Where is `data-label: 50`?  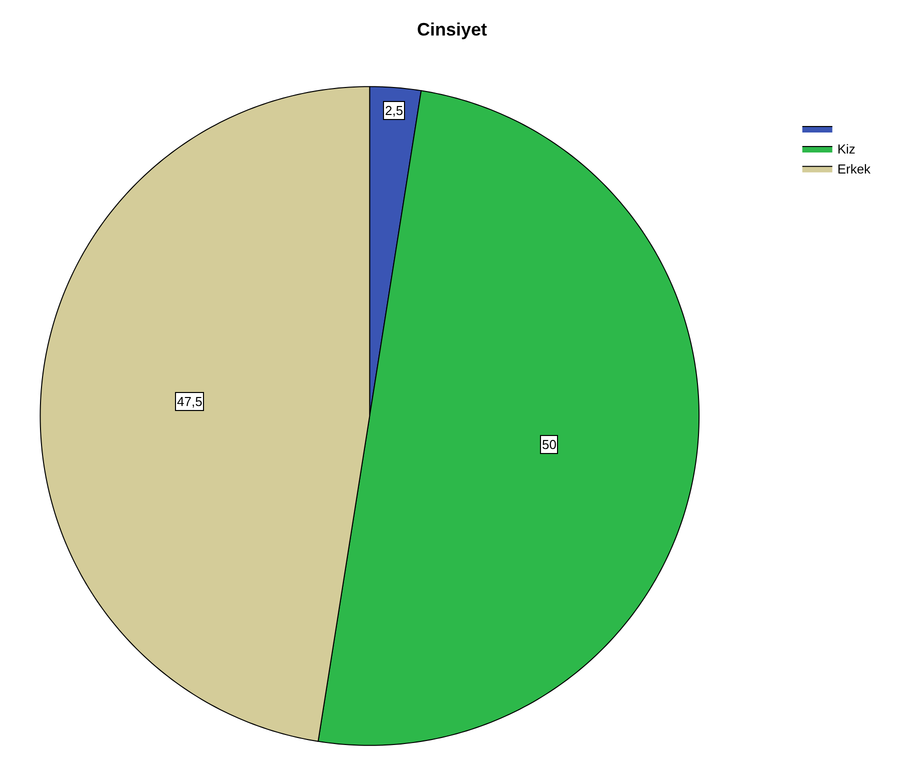 data-label: 50 is located at coordinates (549, 444).